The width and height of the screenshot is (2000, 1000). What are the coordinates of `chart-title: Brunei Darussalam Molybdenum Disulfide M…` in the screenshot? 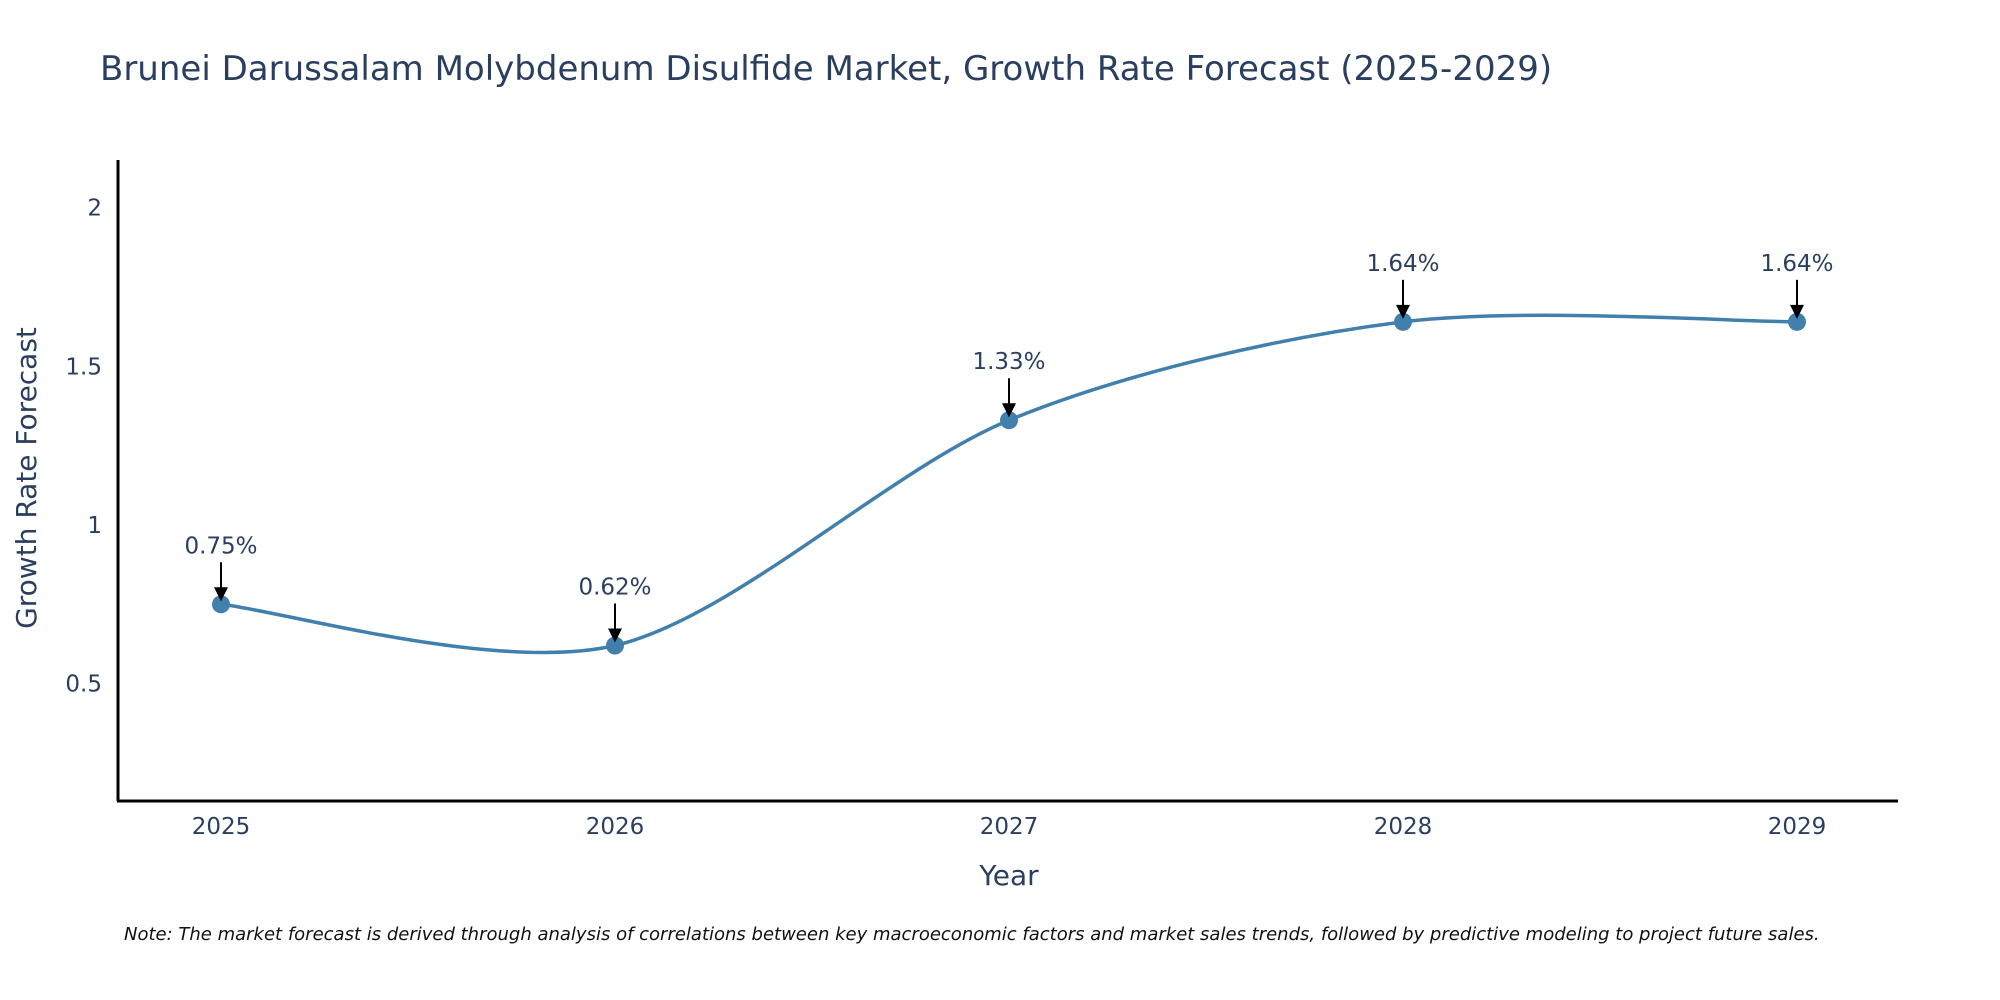 It's located at (826, 69).